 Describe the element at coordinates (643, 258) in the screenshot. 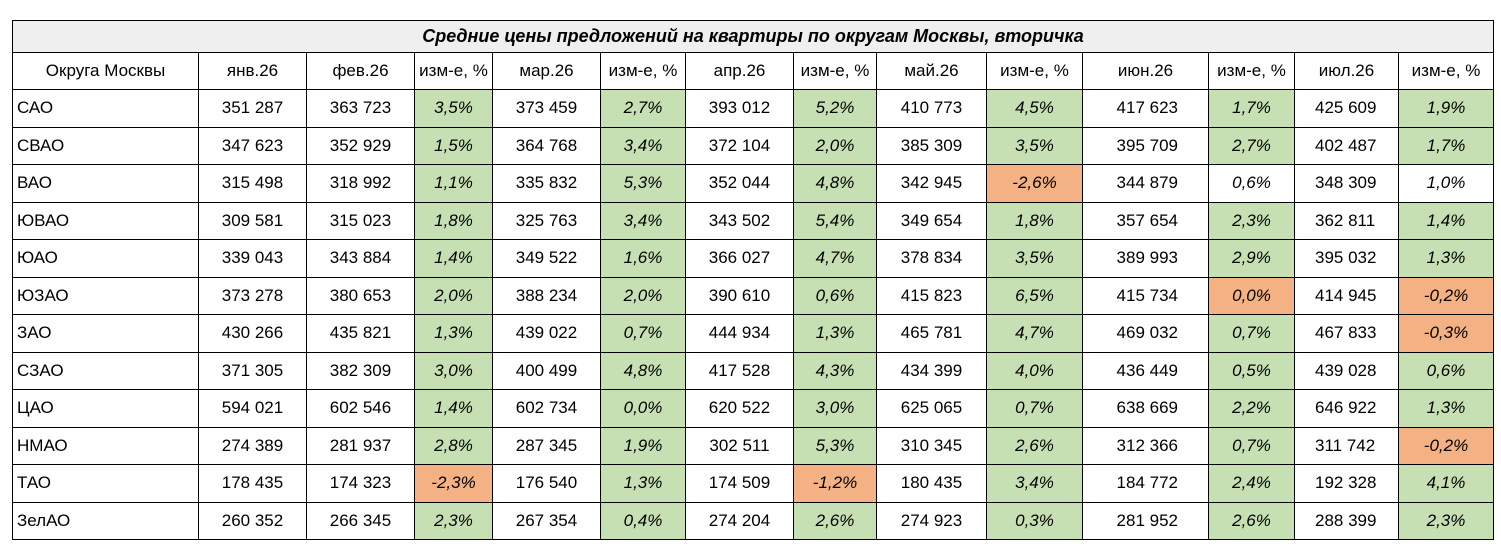

I see `cell-change-mar: 1,6%` at that location.